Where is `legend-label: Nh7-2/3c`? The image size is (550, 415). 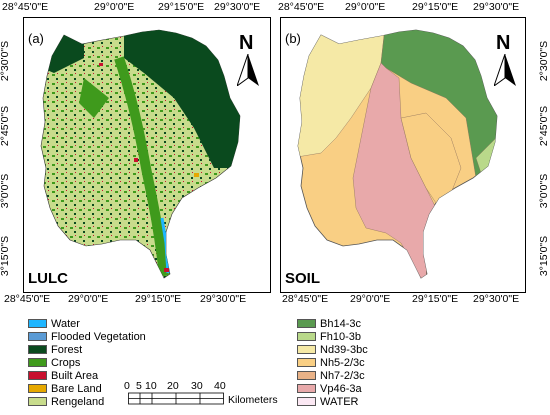
legend-label: Nh7-2/3c is located at coordinates (342, 375).